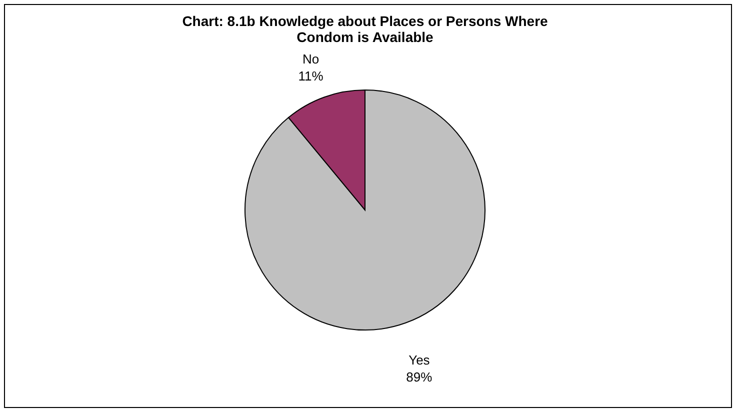  I want to click on slice-label: Yes, so click(419, 360).